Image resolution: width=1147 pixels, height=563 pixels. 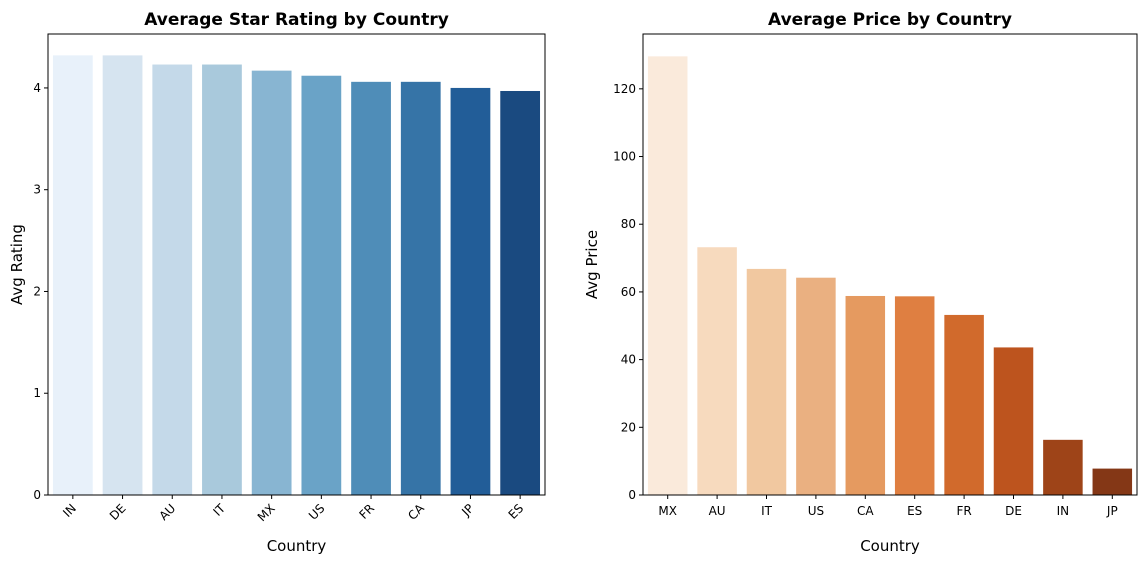 What do you see at coordinates (865, 511) in the screenshot?
I see `price-x-tick-label: CA` at bounding box center [865, 511].